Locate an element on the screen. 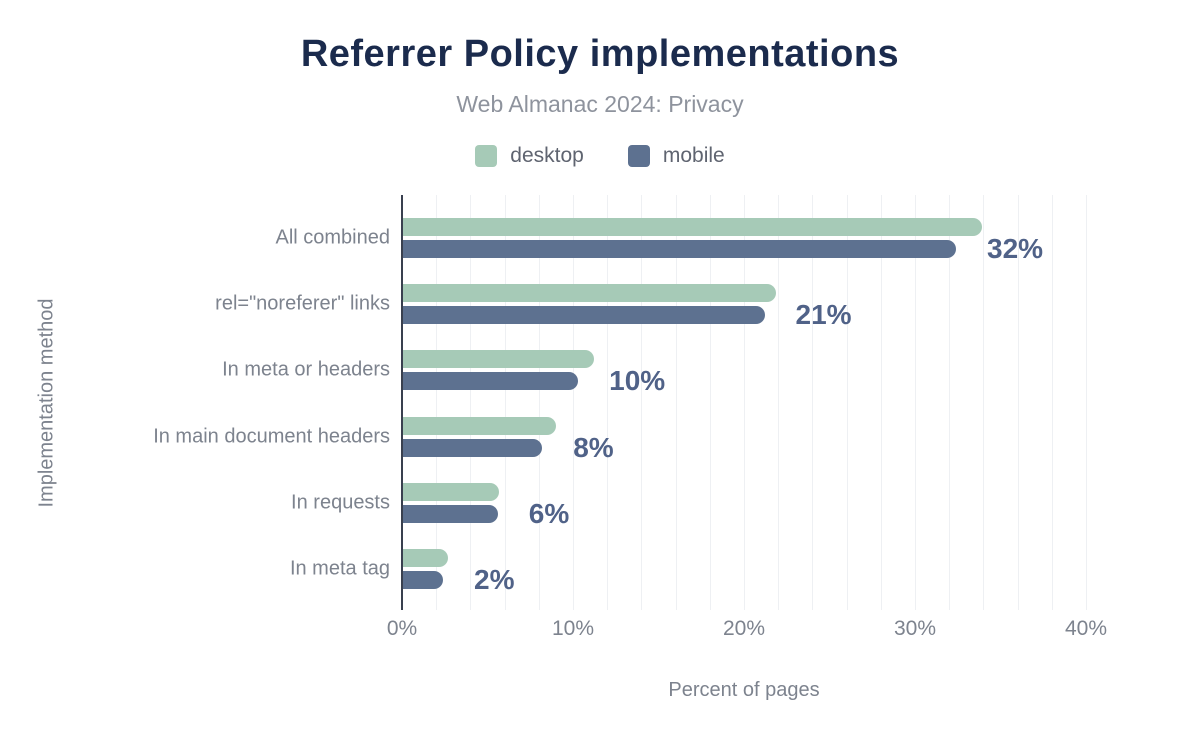  chart-subtitle: Web Almanac 2024: Privacy is located at coordinates (600, 104).